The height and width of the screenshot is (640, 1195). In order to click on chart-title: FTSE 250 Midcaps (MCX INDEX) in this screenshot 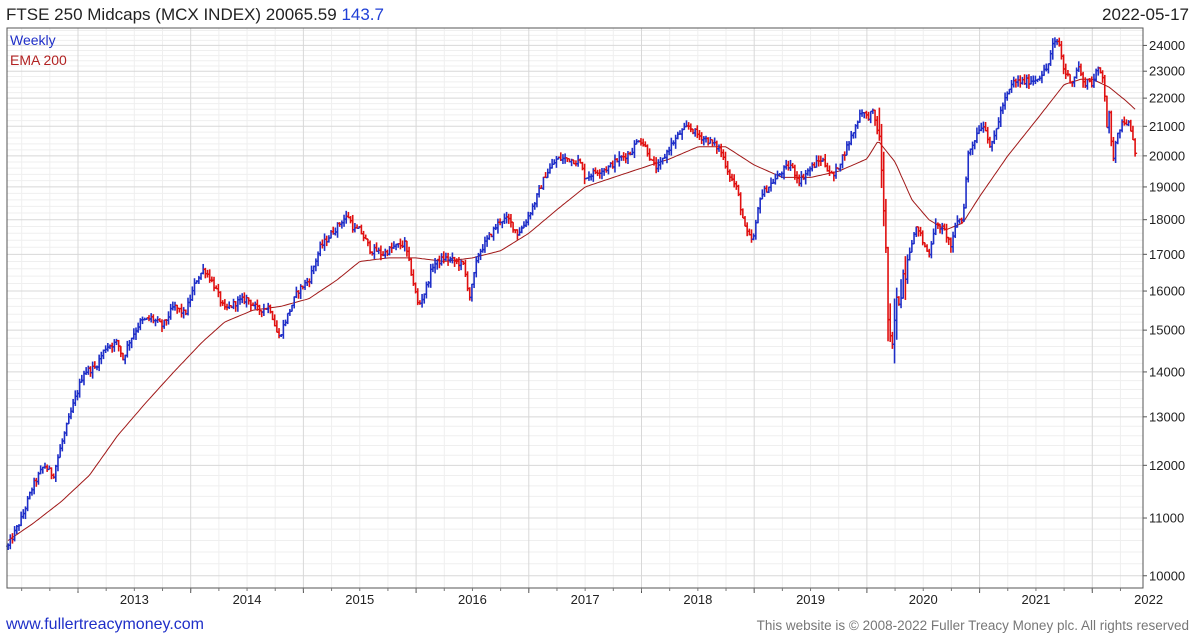, I will do `click(134, 14)`.